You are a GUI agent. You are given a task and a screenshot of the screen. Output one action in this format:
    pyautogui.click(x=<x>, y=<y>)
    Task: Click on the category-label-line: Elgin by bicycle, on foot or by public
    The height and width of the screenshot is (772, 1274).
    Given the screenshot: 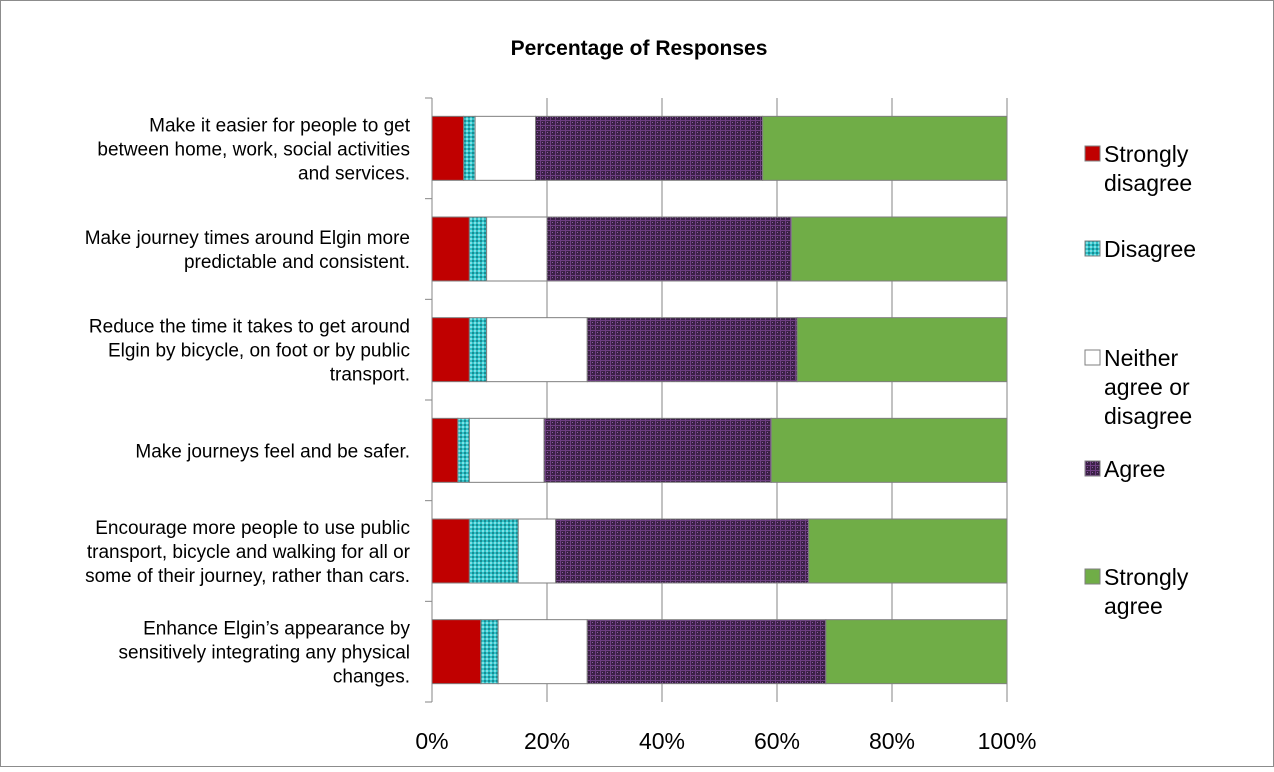 What is the action you would take?
    pyautogui.click(x=259, y=351)
    